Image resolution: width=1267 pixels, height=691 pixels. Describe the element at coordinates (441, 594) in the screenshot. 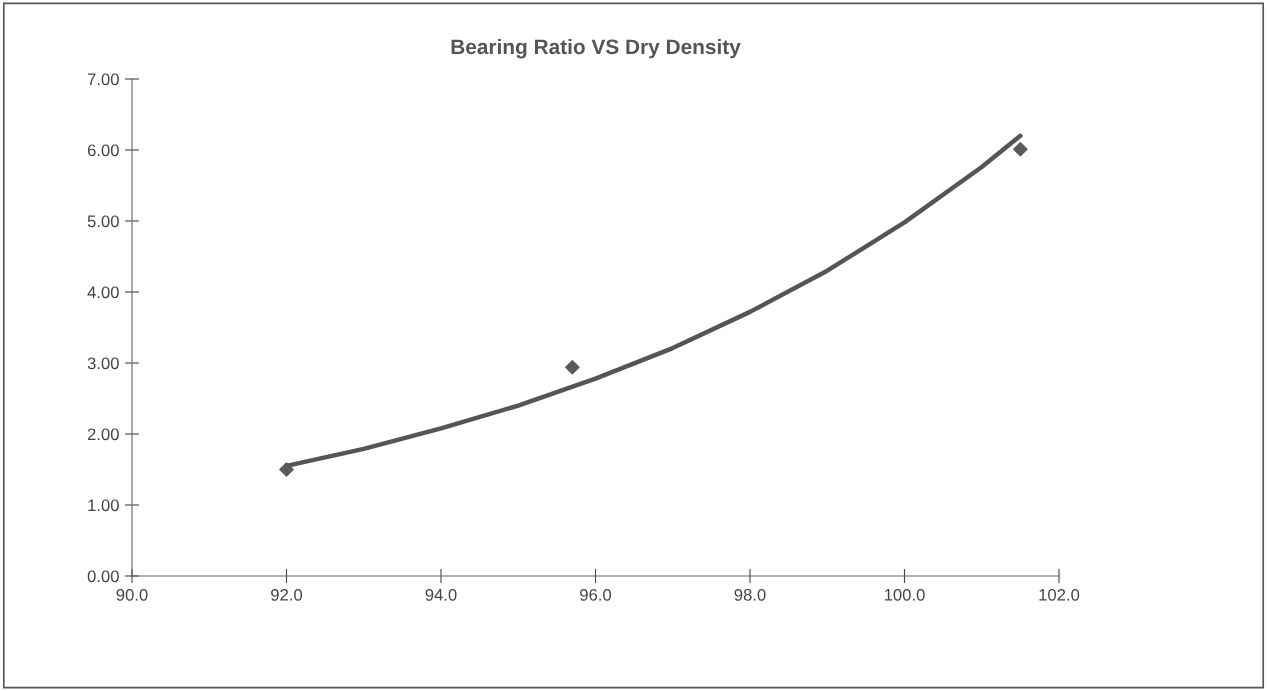

I see `x-tick-label: 94.0` at that location.